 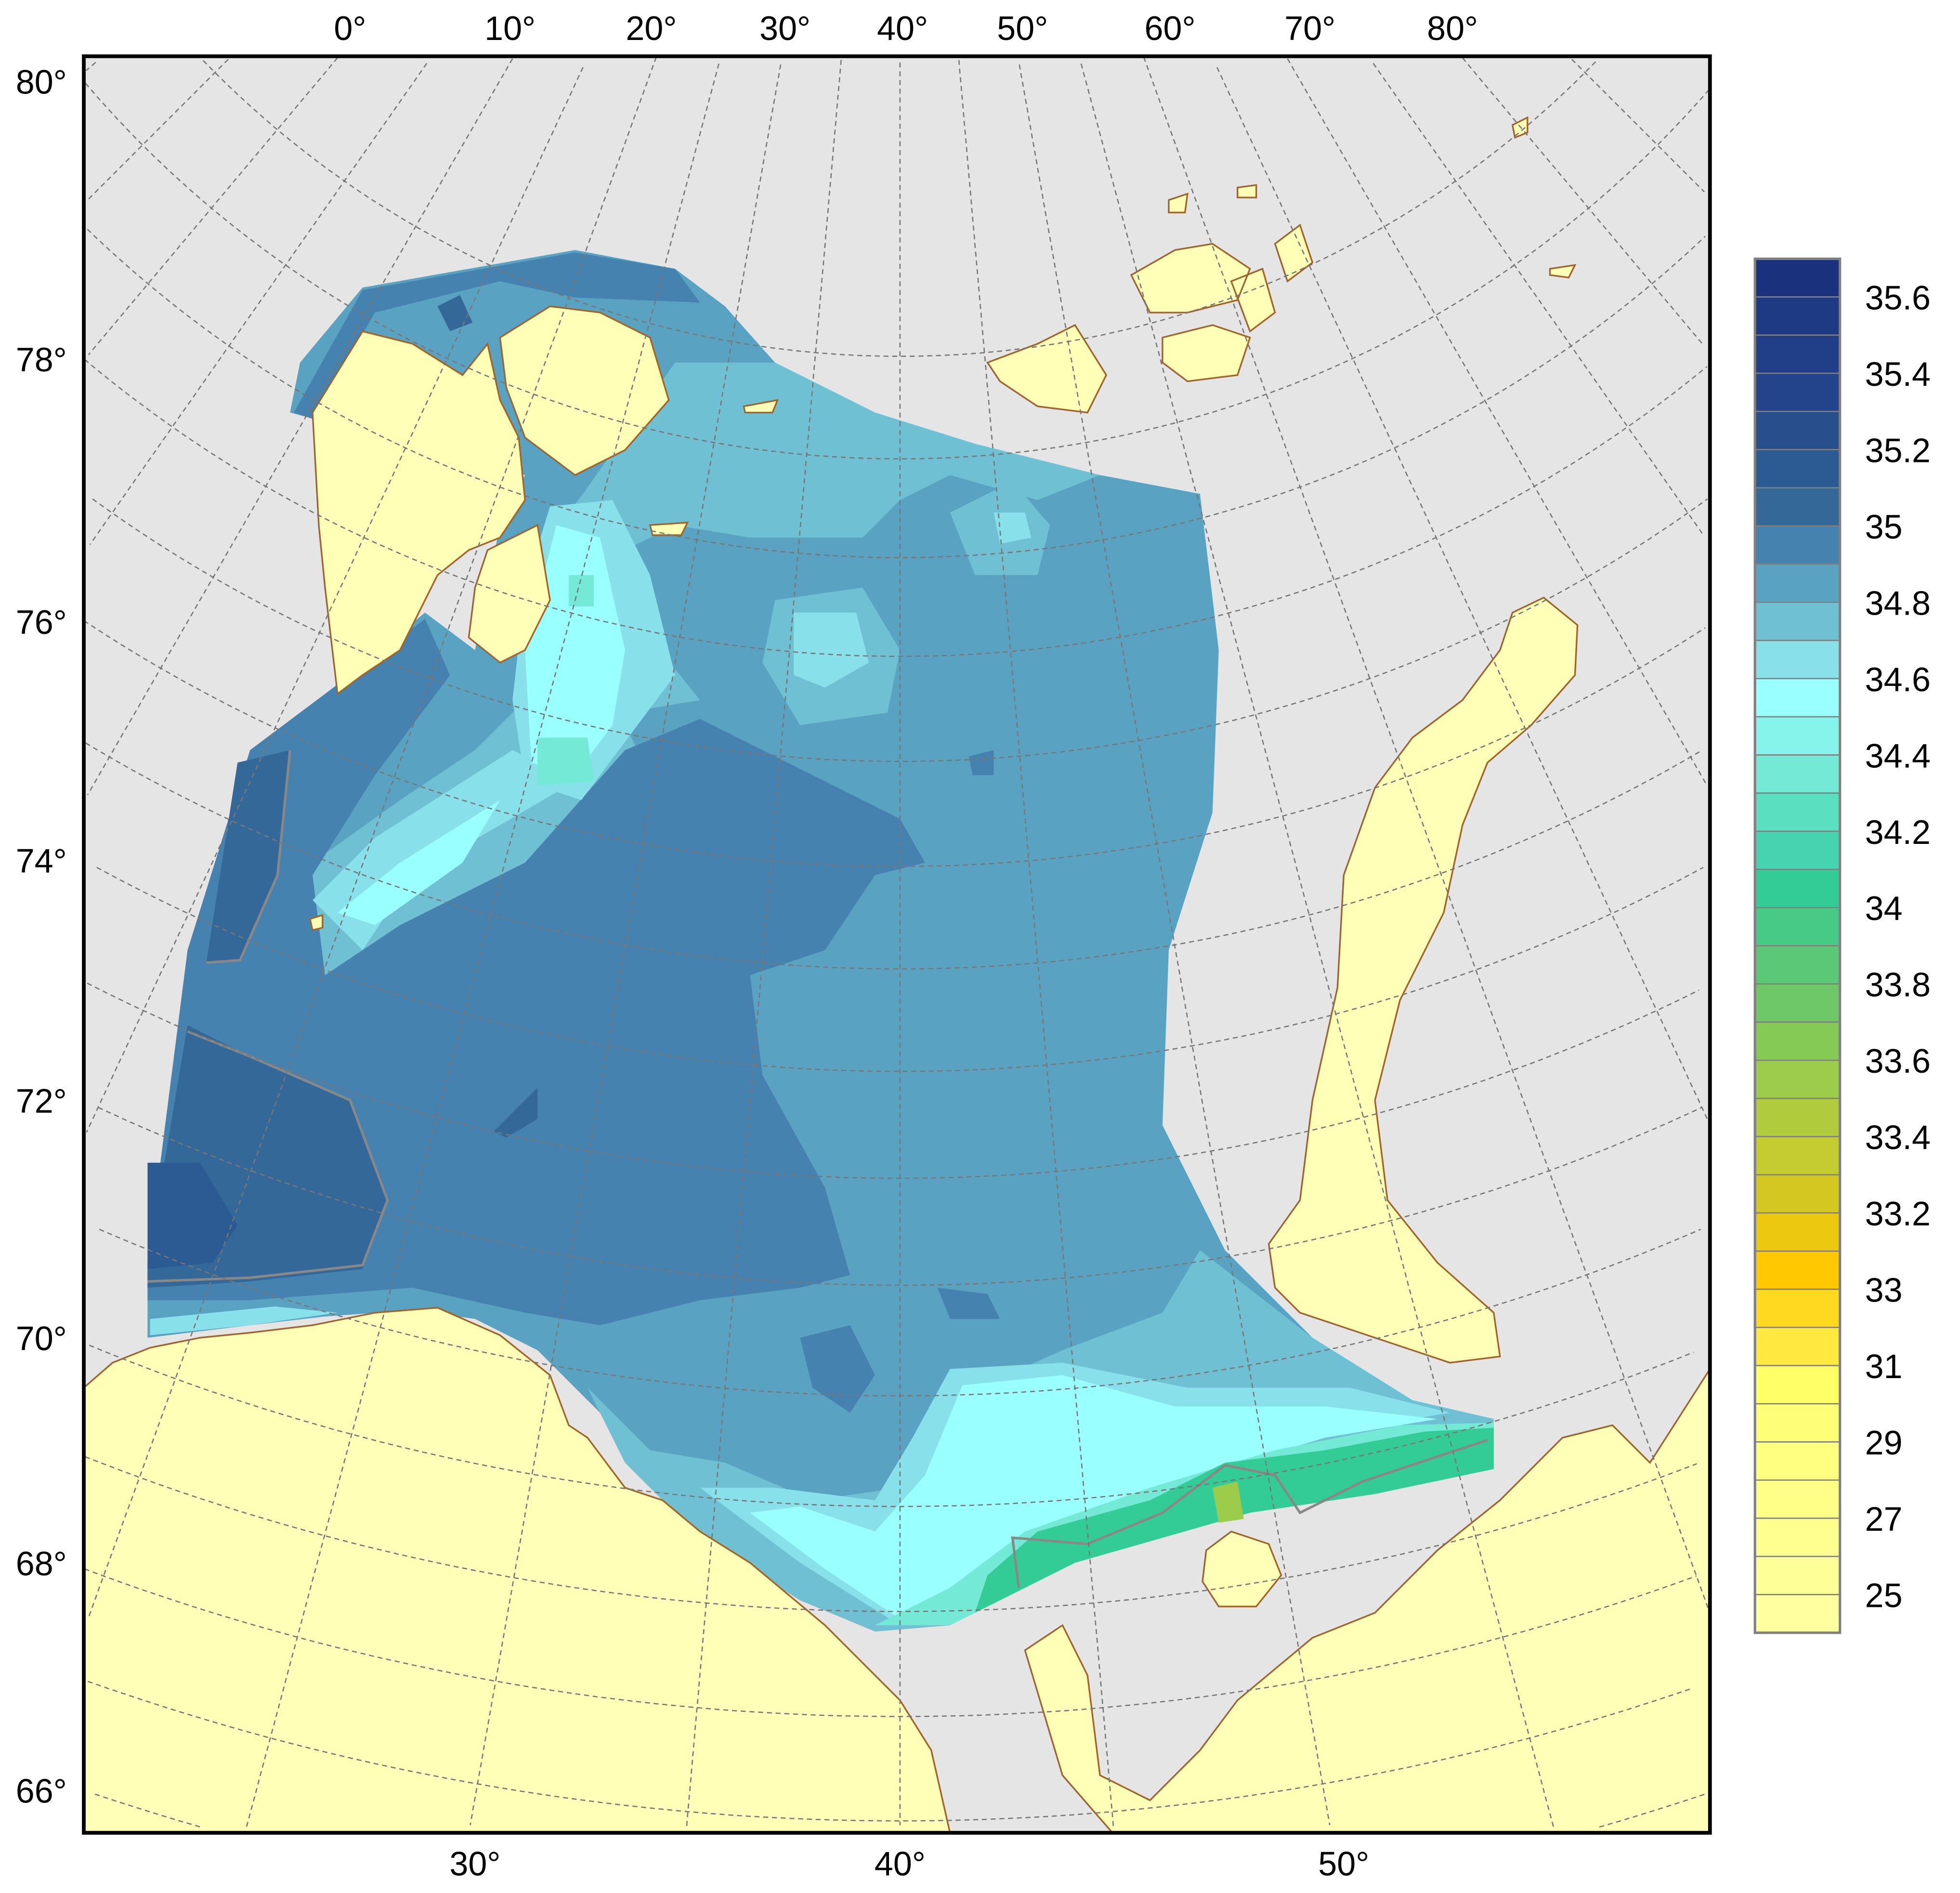 I want to click on colorbar-label: 35.6, so click(x=1898, y=297).